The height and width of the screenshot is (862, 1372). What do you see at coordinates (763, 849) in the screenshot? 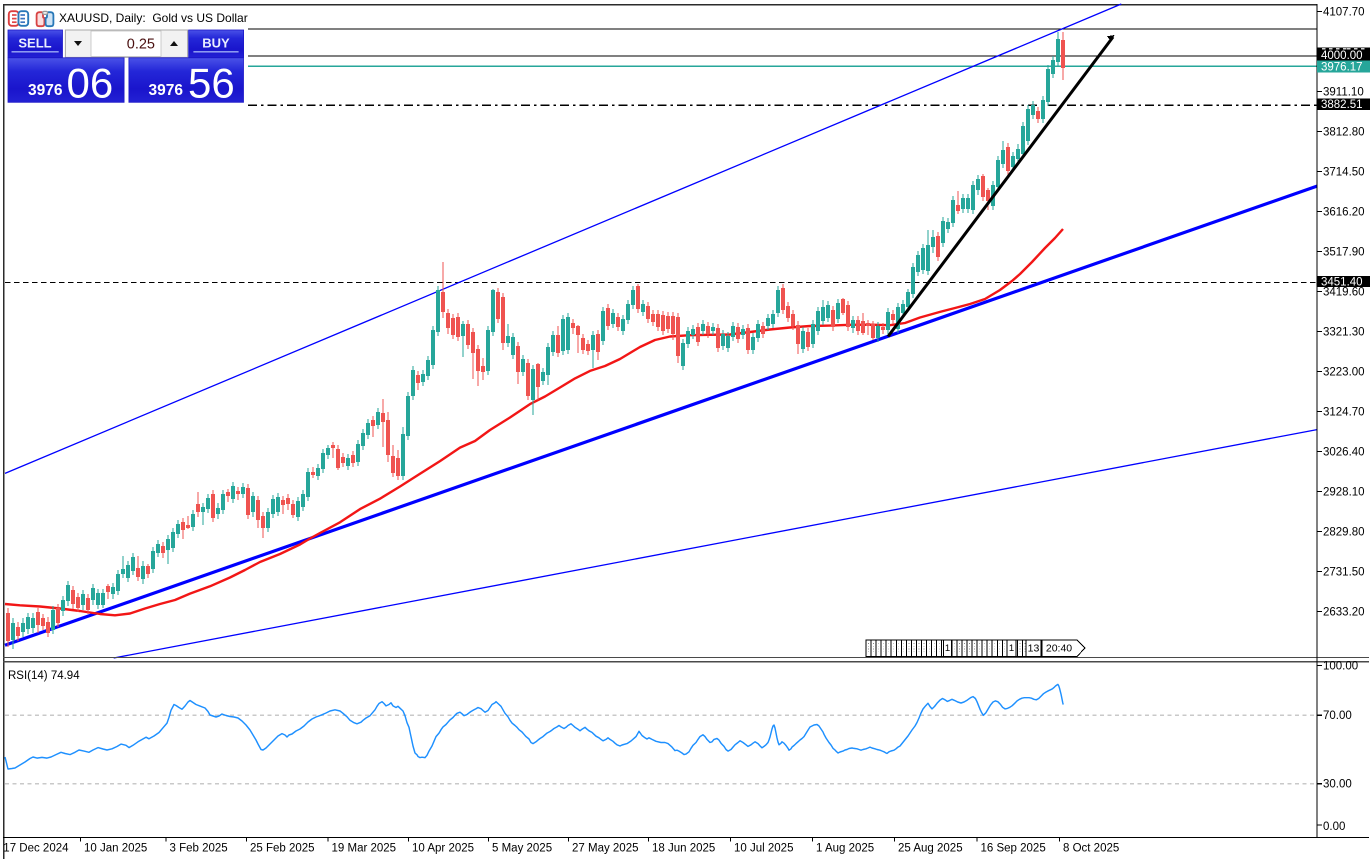
I see `svg-text: 10 Jul 2025` at bounding box center [763, 849].